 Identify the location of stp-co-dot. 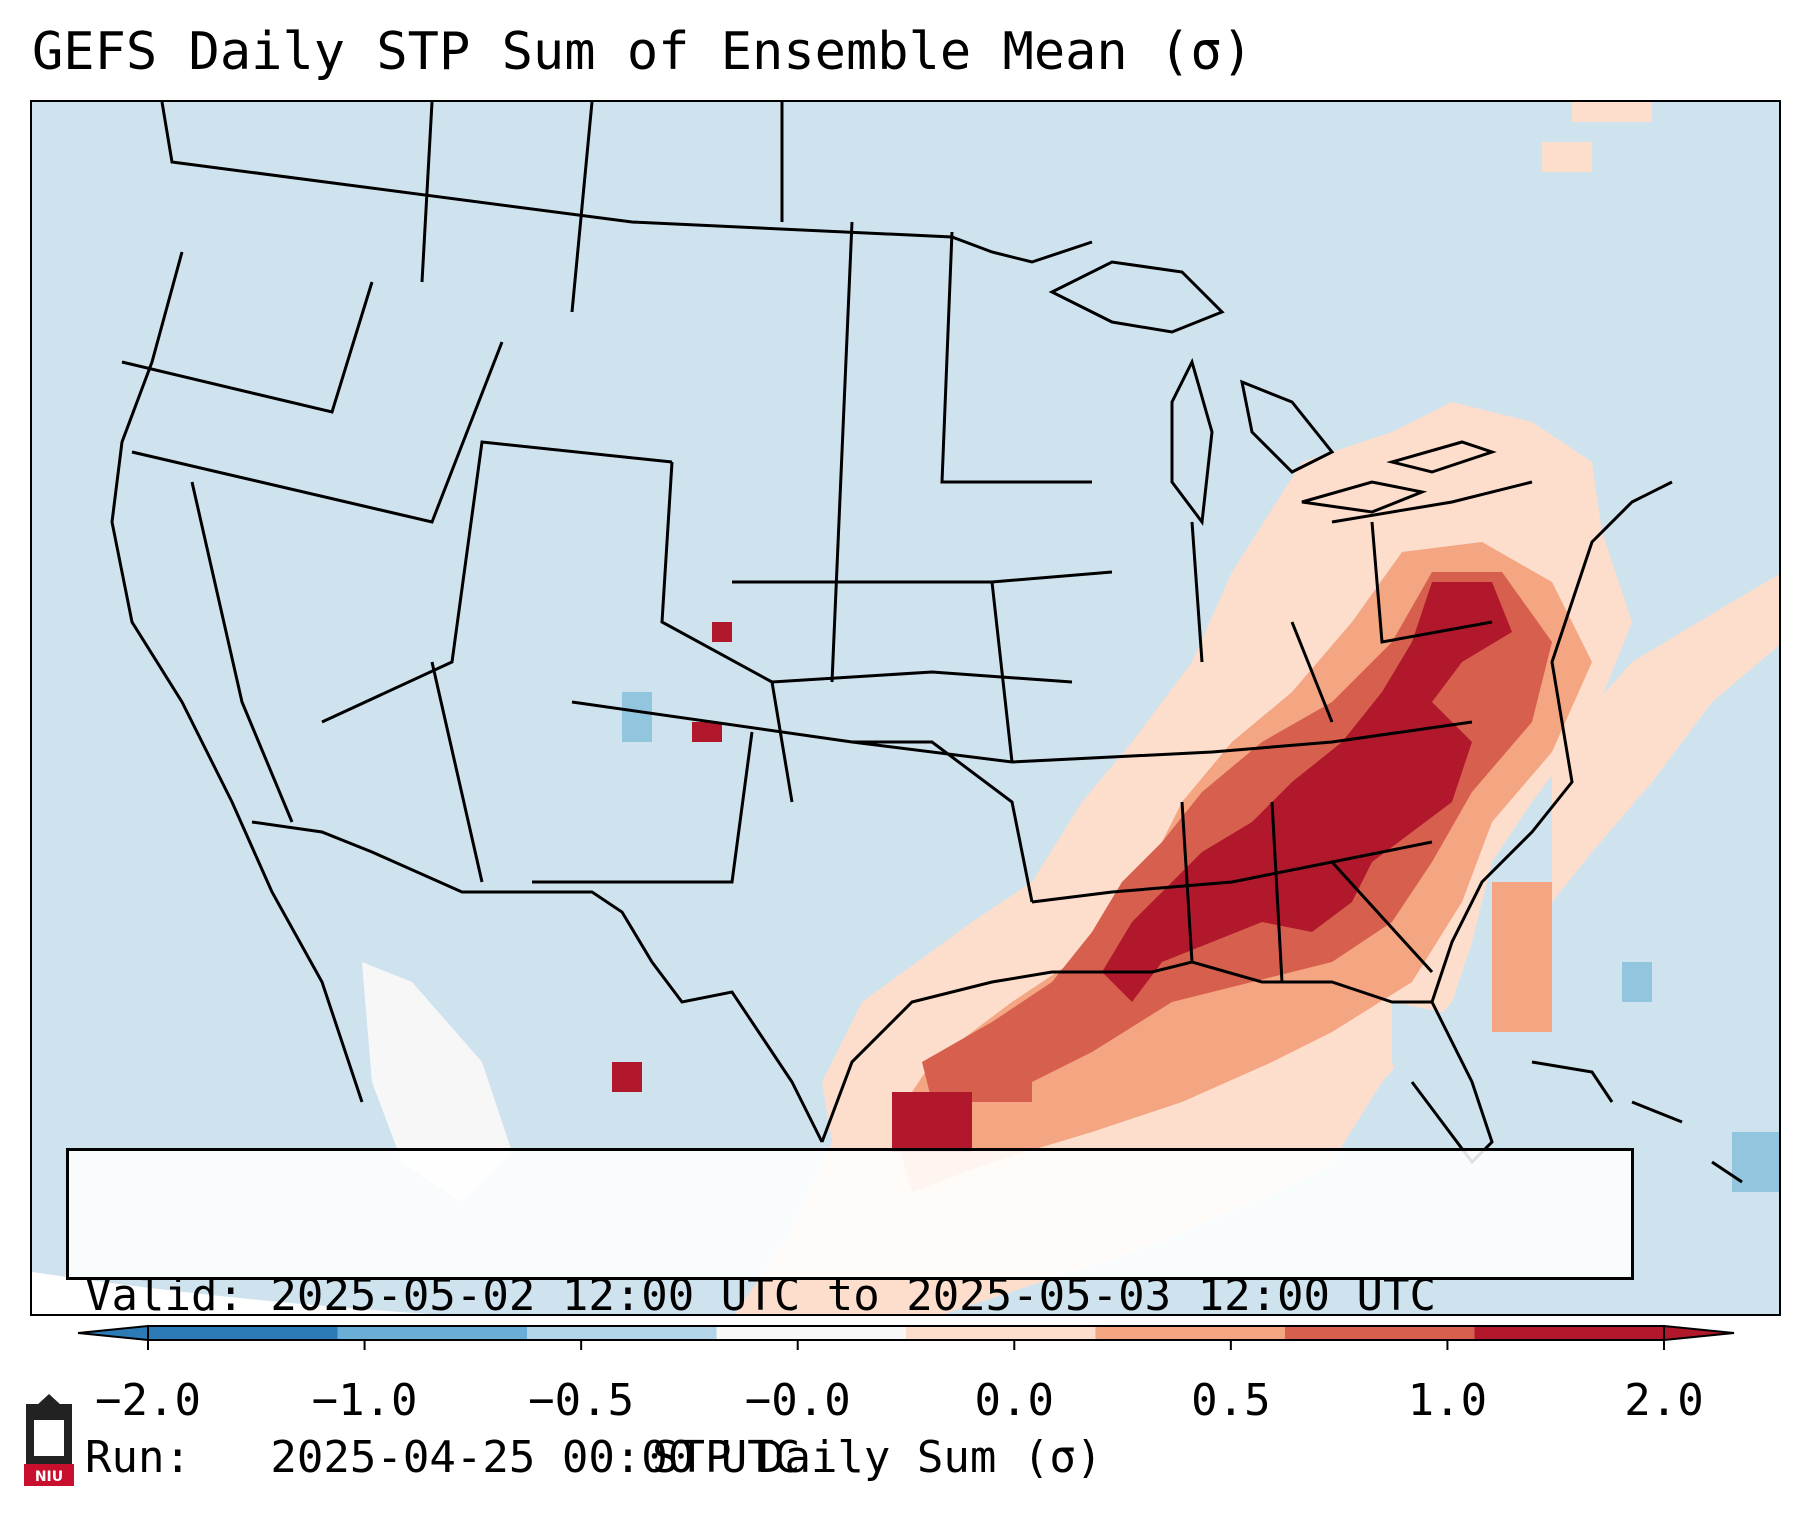
(707, 732).